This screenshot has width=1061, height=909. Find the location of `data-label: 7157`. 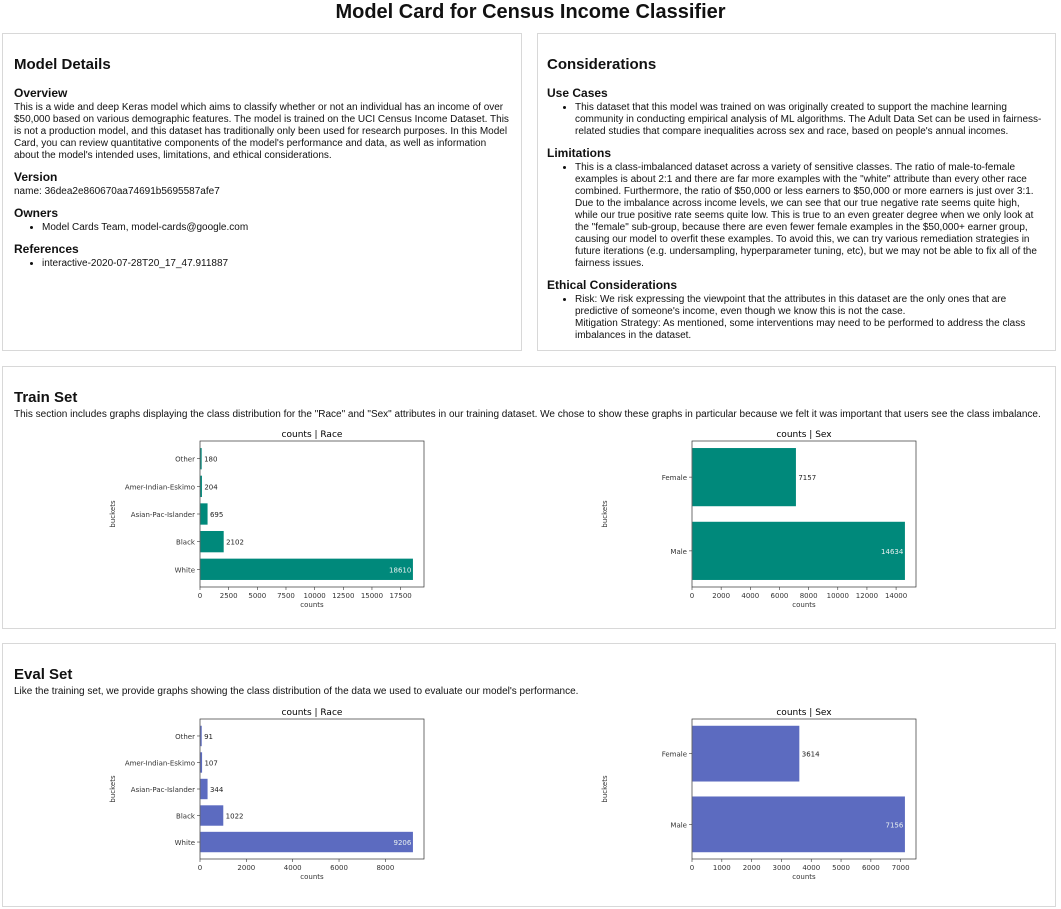

data-label: 7157 is located at coordinates (807, 478).